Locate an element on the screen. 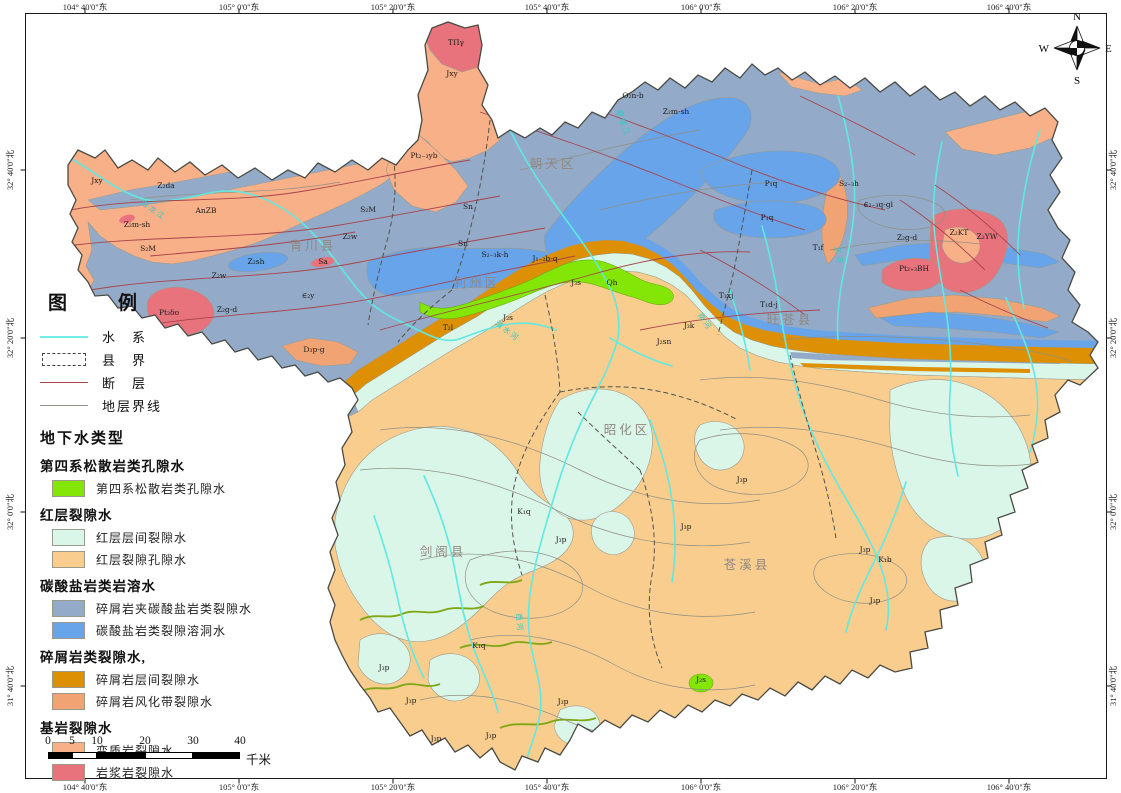  geologic-unit-label: Z₂m-sh is located at coordinates (137, 224).